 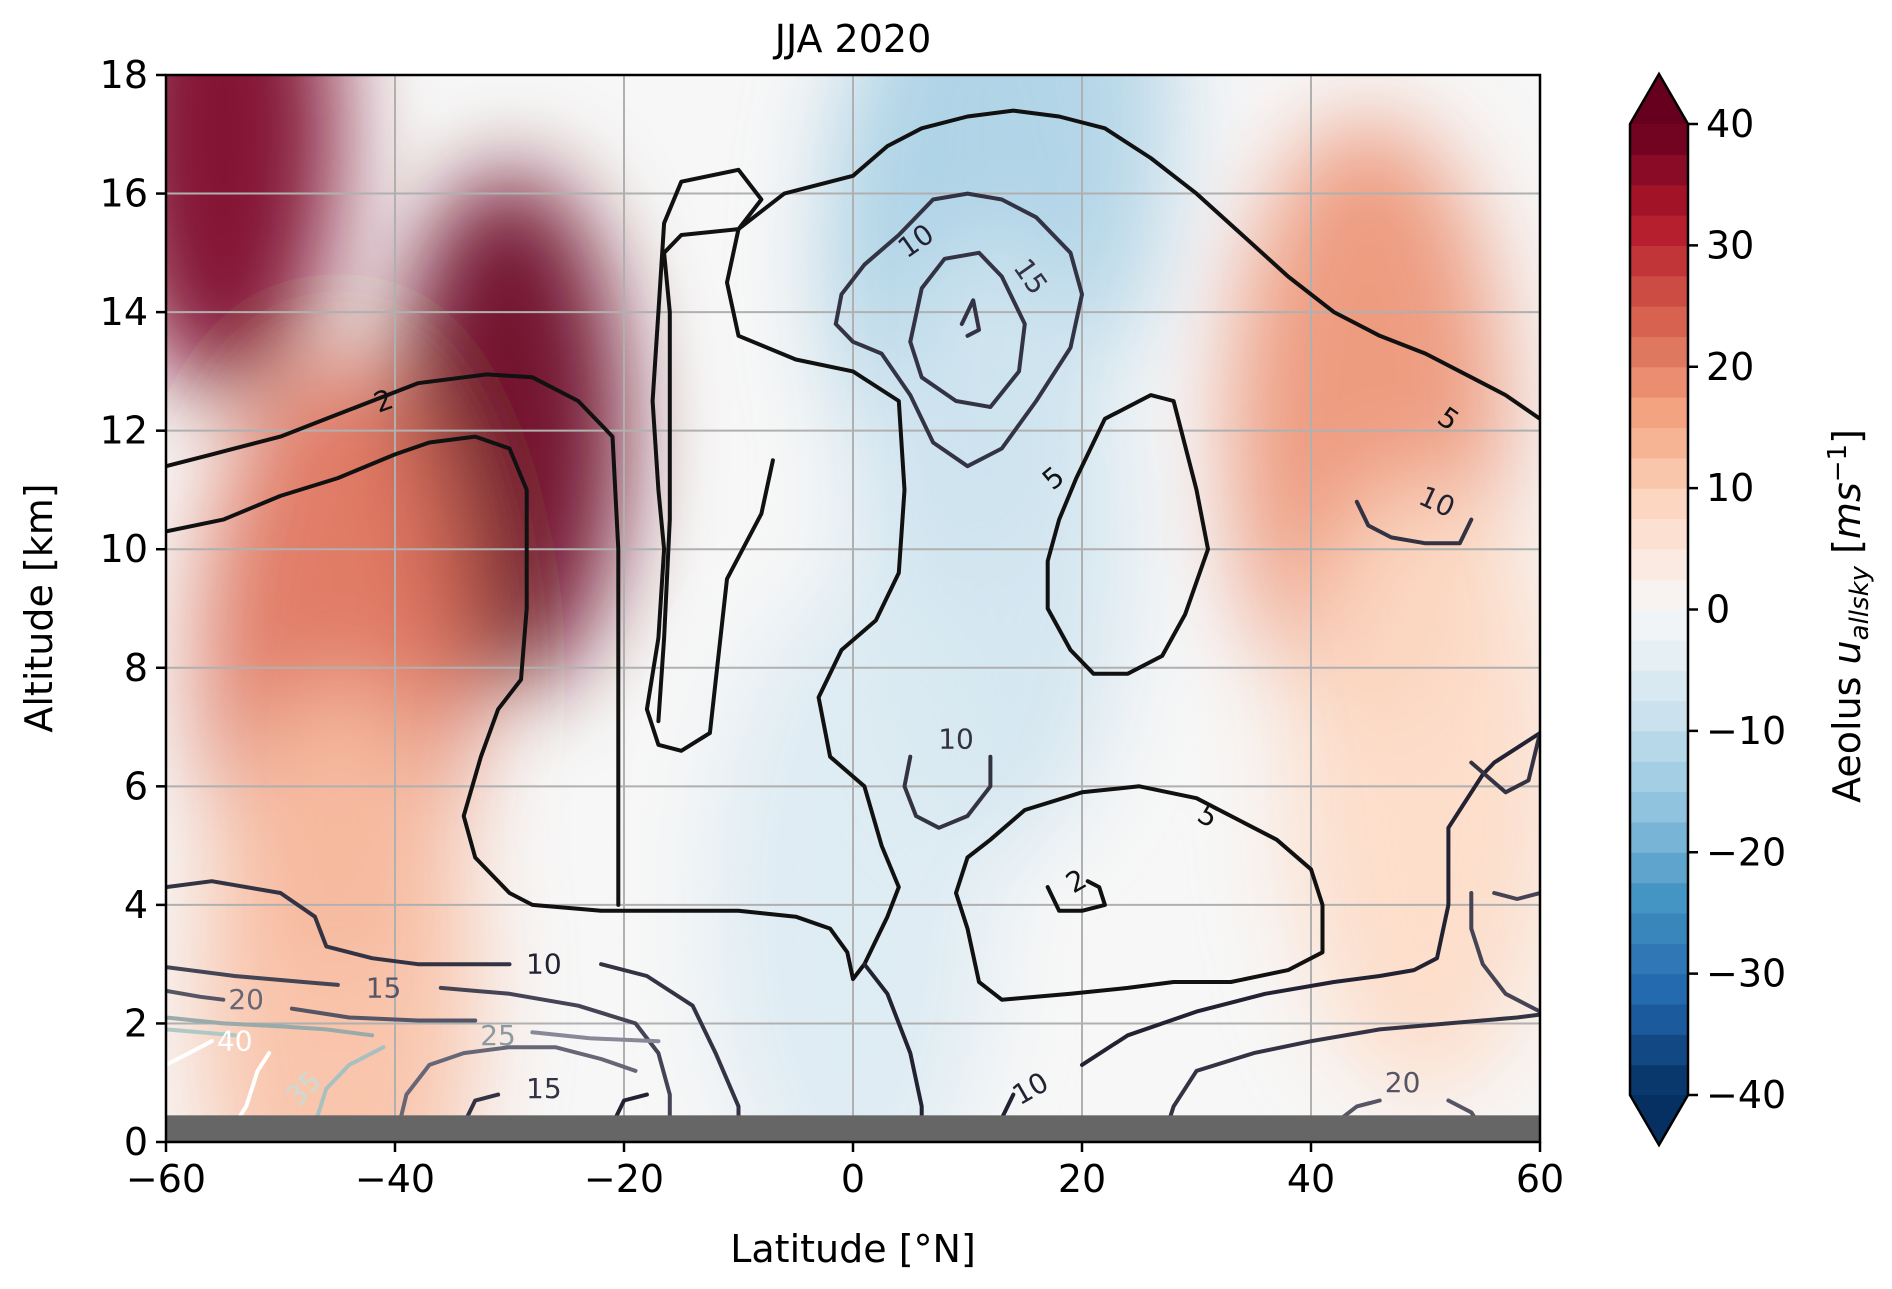 I want to click on contour-label: 25, so click(x=498, y=1035).